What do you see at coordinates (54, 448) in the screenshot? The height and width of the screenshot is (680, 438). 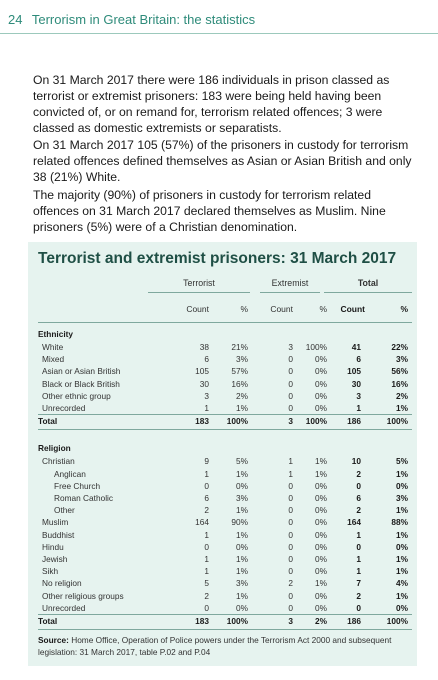 I see `section-religion-label: Religion` at bounding box center [54, 448].